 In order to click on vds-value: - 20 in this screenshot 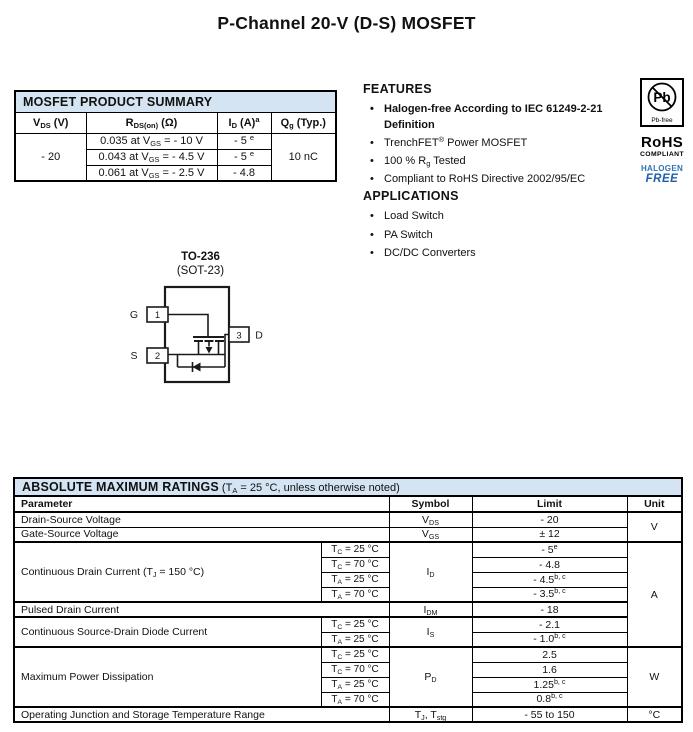, I will do `click(50, 157)`.